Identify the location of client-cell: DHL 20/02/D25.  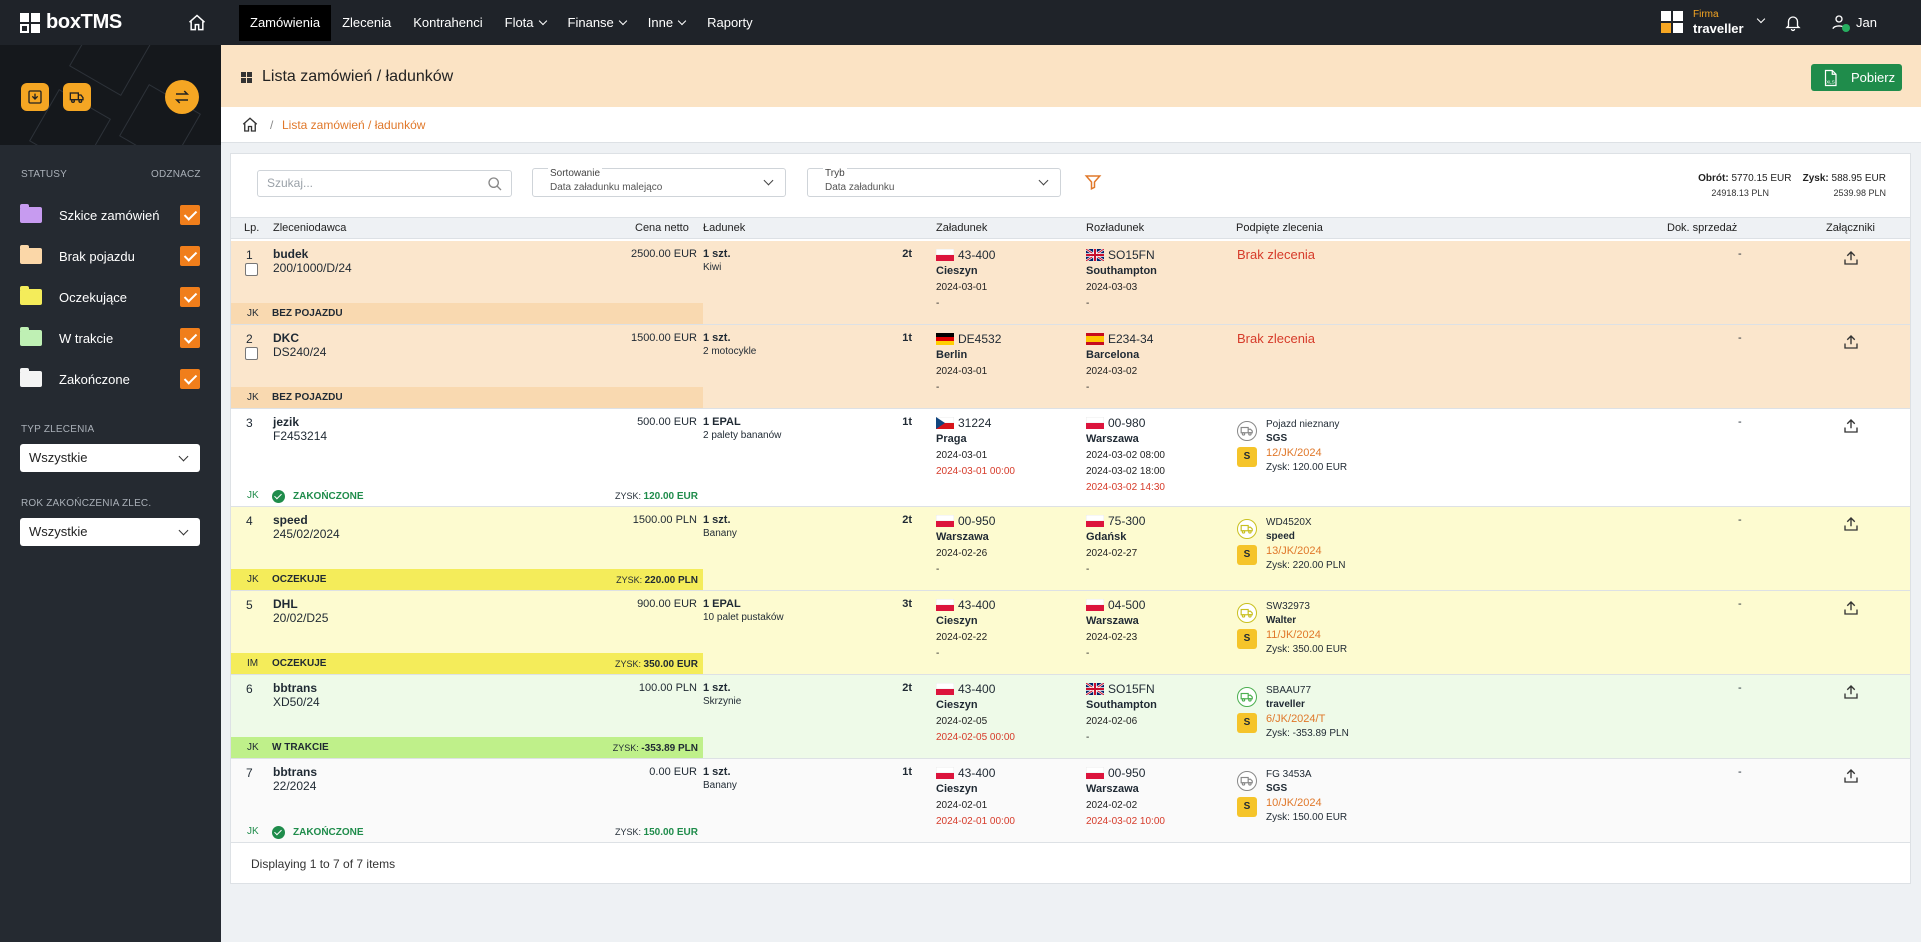
(300, 612).